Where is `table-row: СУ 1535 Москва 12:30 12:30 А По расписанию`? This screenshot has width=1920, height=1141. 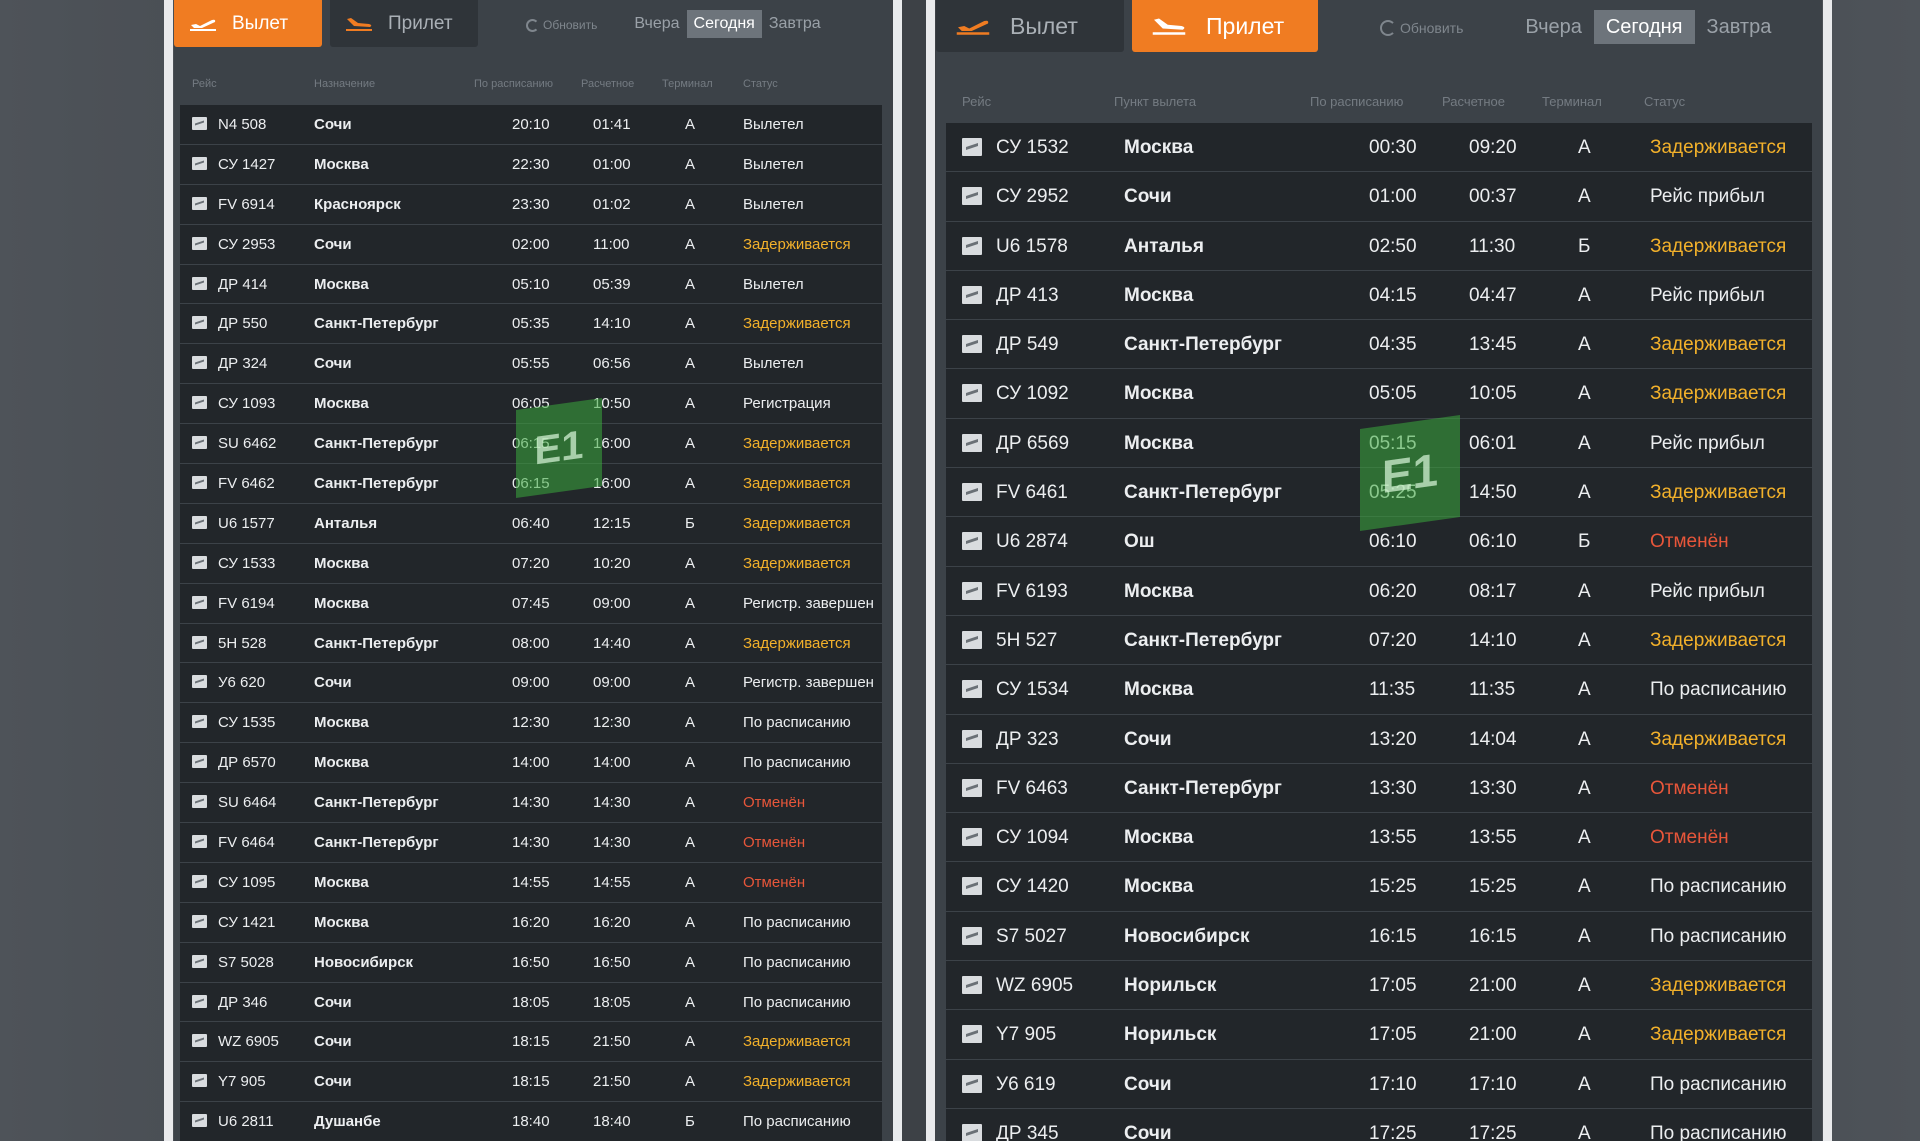
table-row: СУ 1535 Москва 12:30 12:30 А По расписанию is located at coordinates (531, 723).